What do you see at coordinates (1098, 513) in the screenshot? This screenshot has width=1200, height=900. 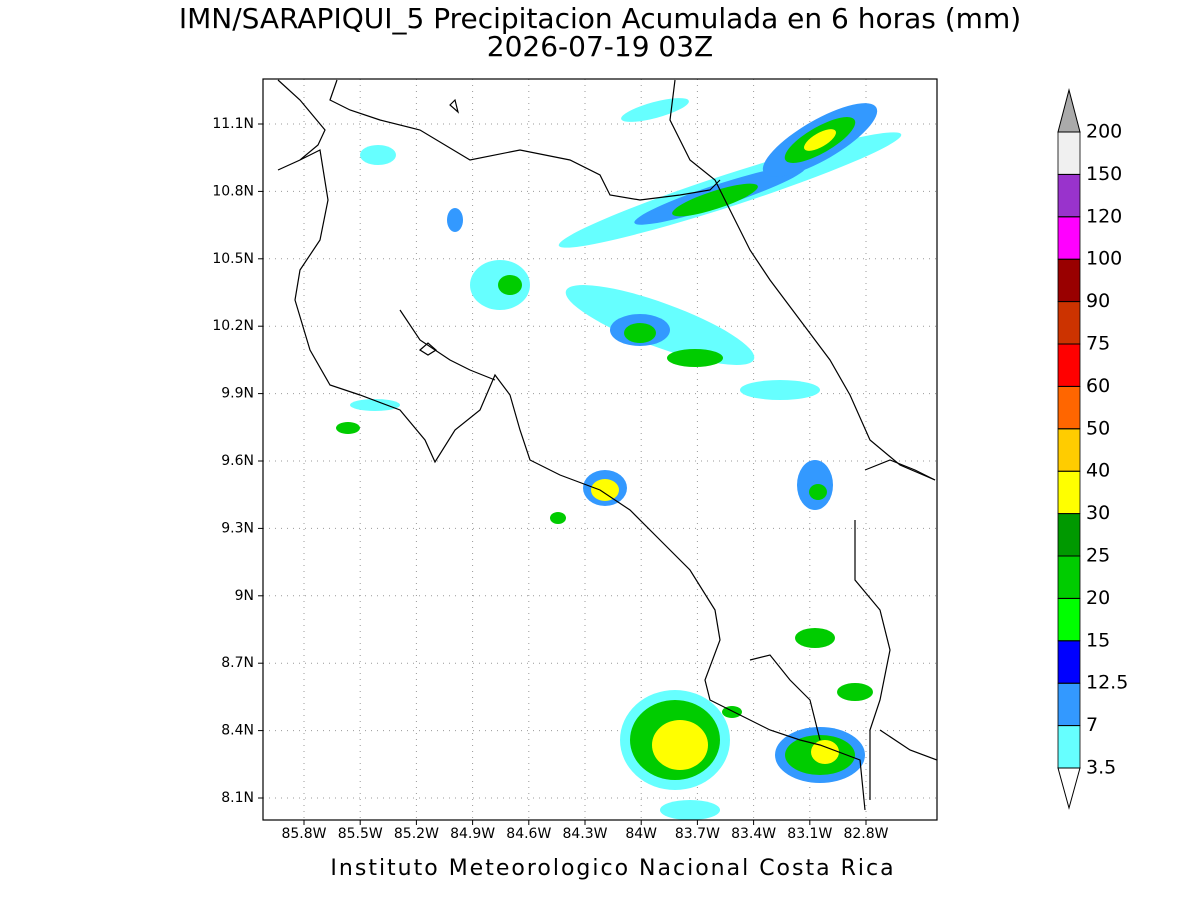 I see `colorbar-label: 30` at bounding box center [1098, 513].